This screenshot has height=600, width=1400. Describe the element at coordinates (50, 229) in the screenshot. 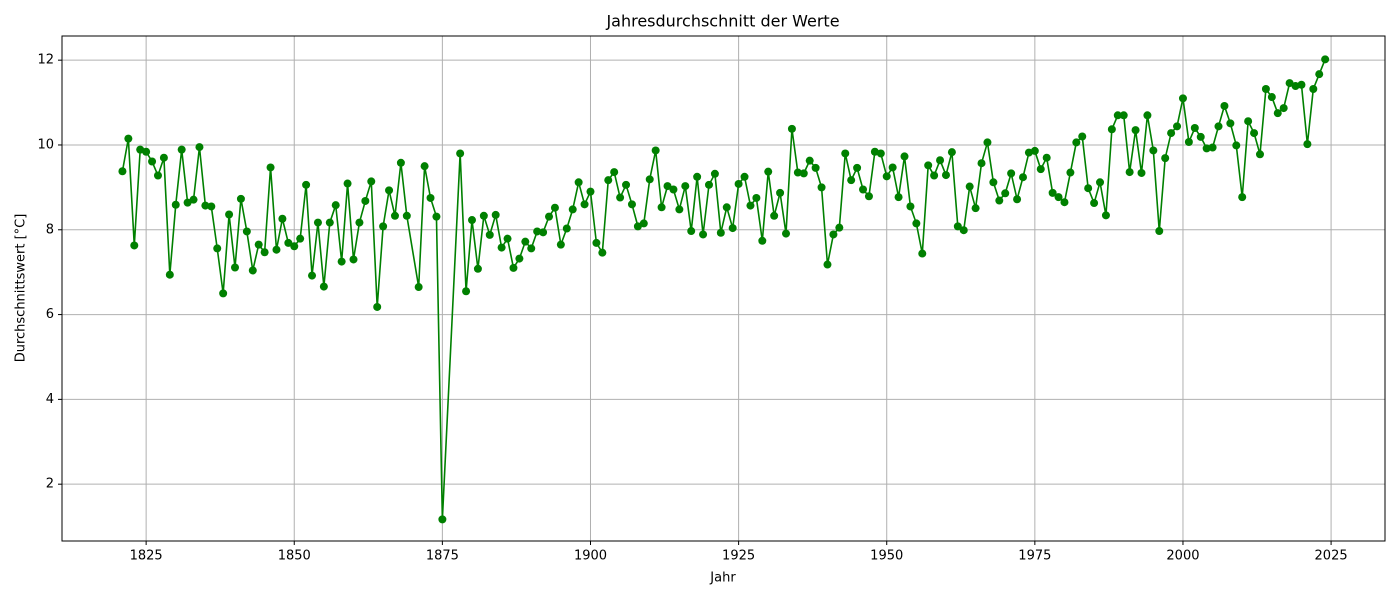

I see `y-tick-label: 8` at that location.